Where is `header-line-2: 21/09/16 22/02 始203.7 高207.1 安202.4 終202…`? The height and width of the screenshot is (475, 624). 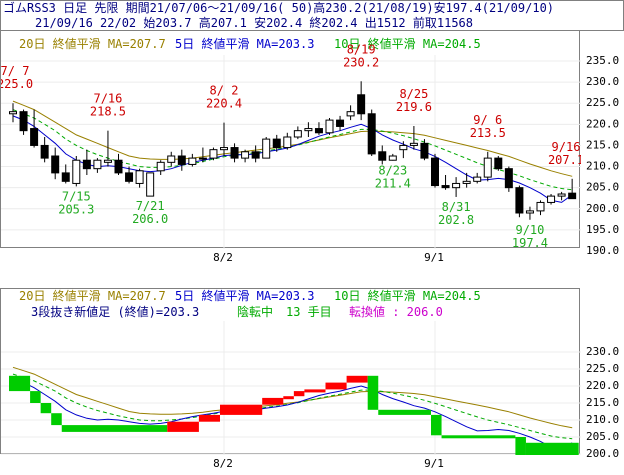
header-line-2: 21/09/16 22/02 始203.7 高207.1 安202.4 終202… is located at coordinates (254, 23).